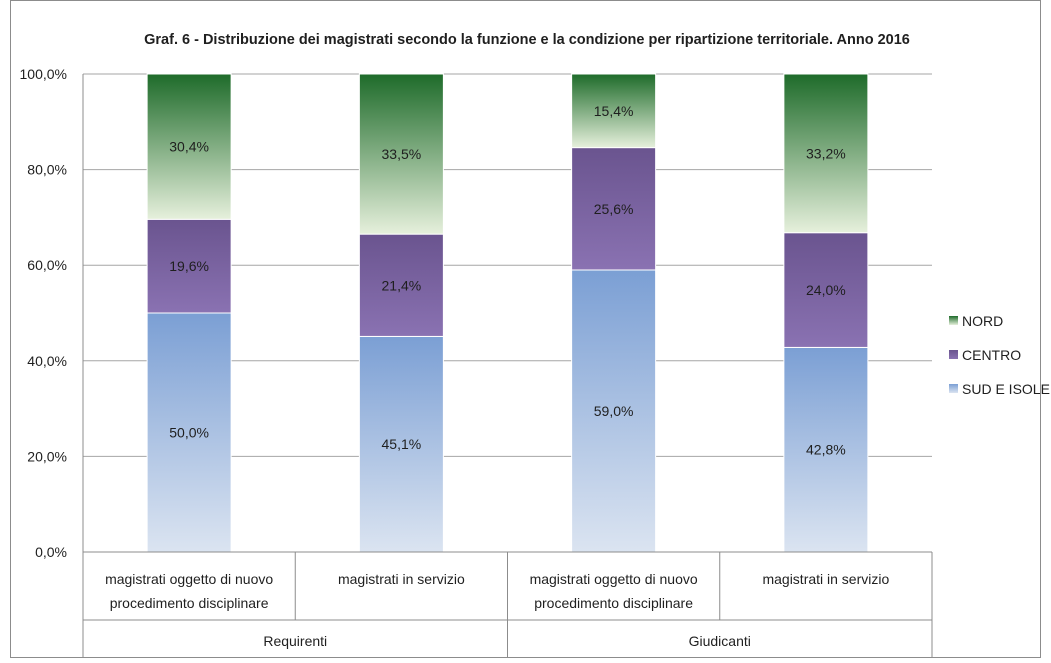  I want to click on data-label: 24,0%, so click(826, 290).